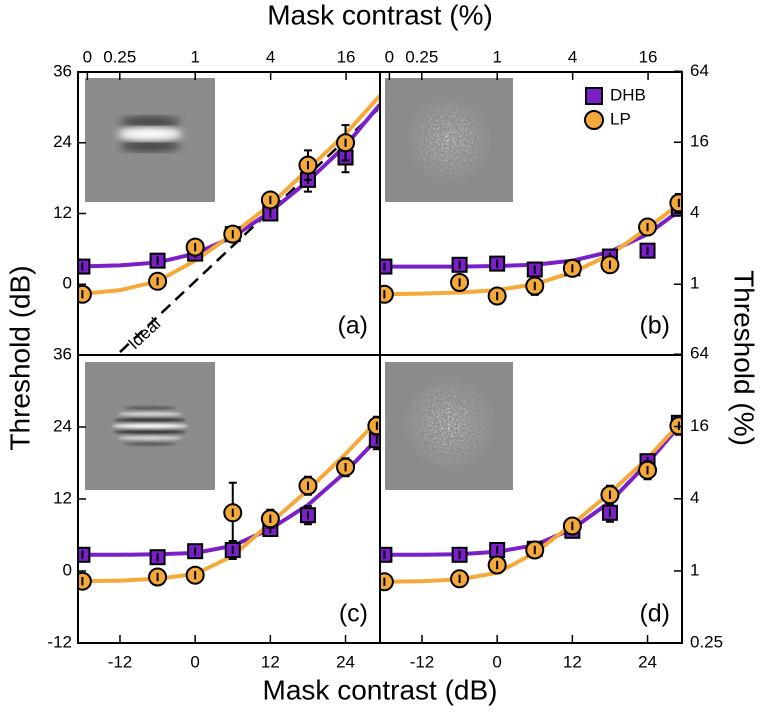 This screenshot has height=717, width=761. Describe the element at coordinates (352, 326) in the screenshot. I see `panel-label: (a)` at that location.